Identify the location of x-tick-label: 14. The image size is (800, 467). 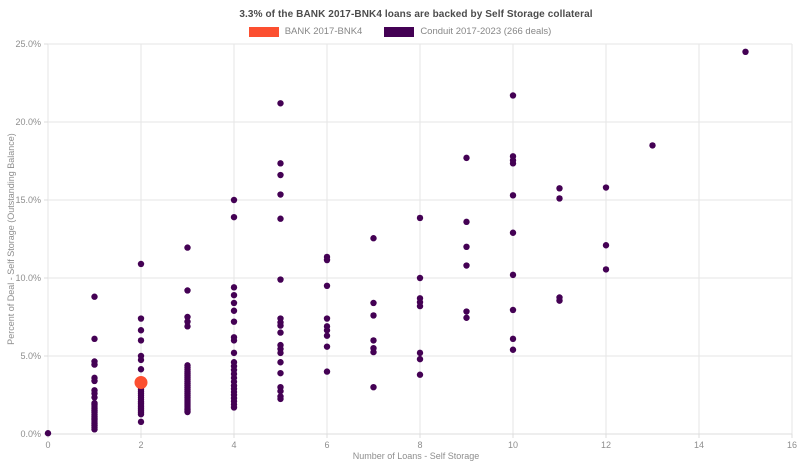
(699, 445).